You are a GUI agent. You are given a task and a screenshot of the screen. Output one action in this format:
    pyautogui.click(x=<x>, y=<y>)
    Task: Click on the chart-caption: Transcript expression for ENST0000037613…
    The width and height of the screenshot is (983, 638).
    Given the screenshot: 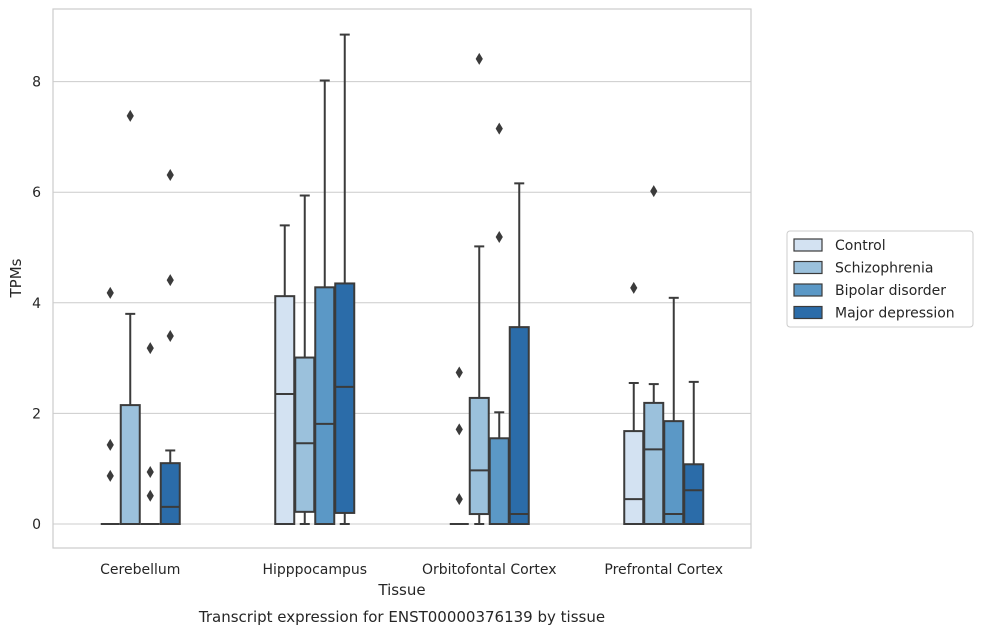 What is the action you would take?
    pyautogui.click(x=401, y=617)
    